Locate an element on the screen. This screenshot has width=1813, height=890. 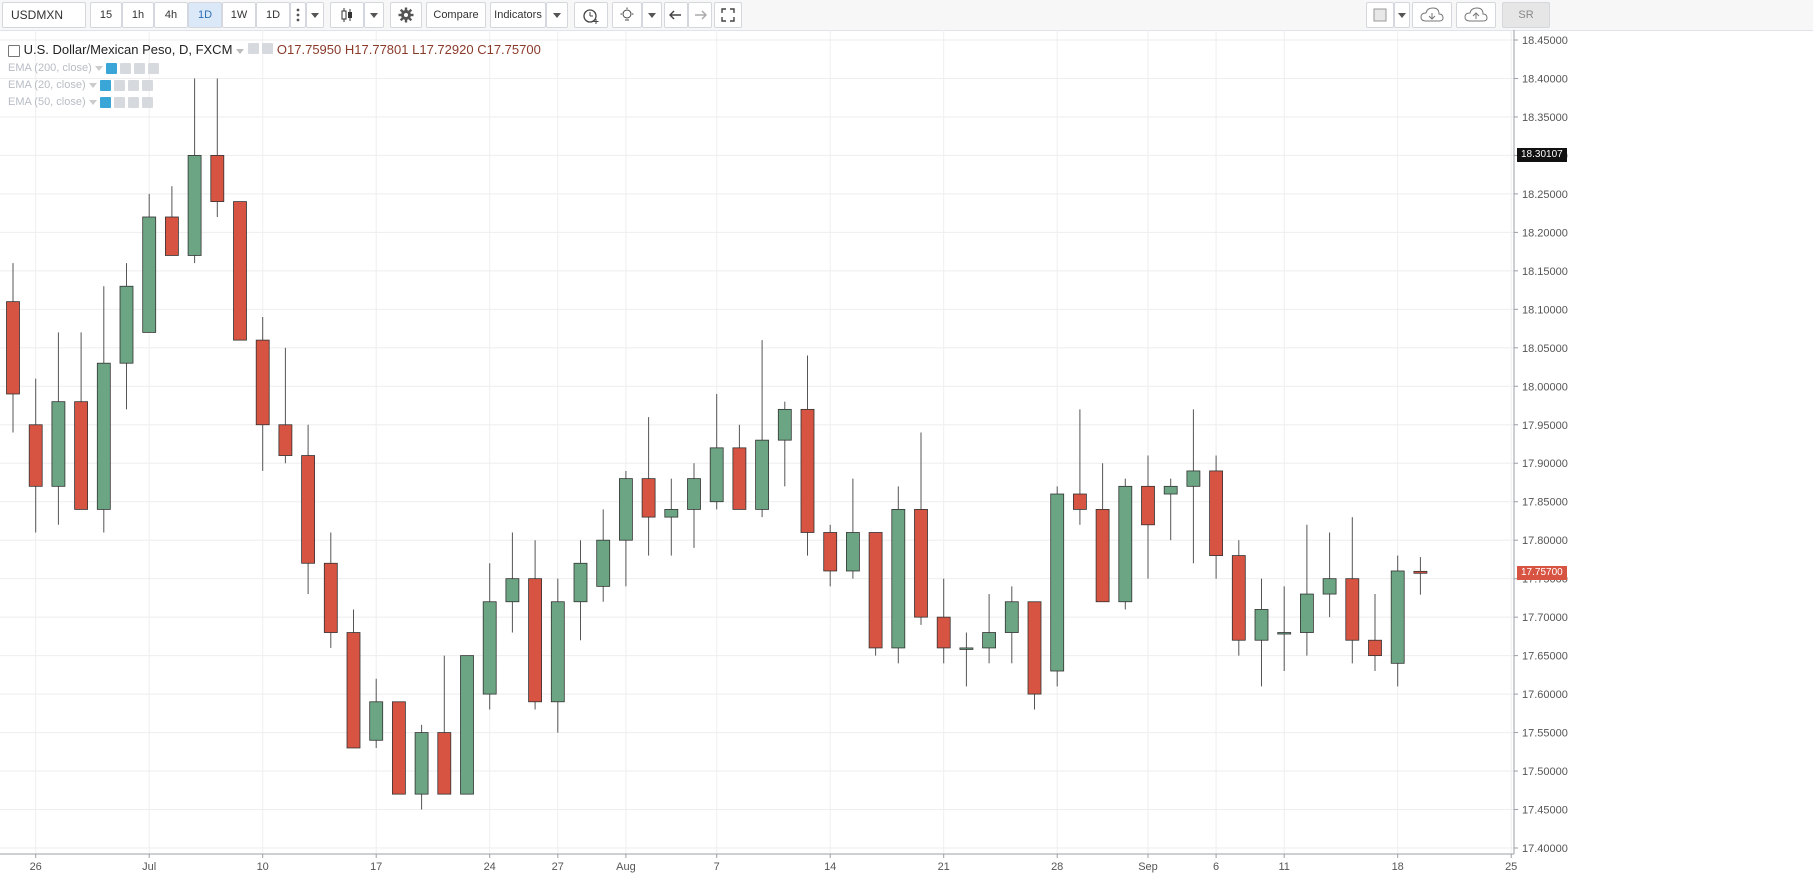
ema-200-row: EMA (200, close) is located at coordinates (83, 68).